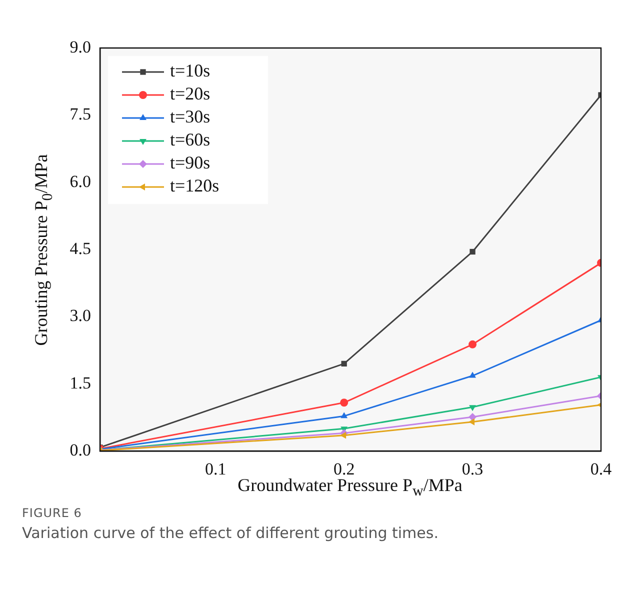 Image resolution: width=638 pixels, height=597 pixels. What do you see at coordinates (80, 316) in the screenshot?
I see `y-tick-label: 3.0` at bounding box center [80, 316].